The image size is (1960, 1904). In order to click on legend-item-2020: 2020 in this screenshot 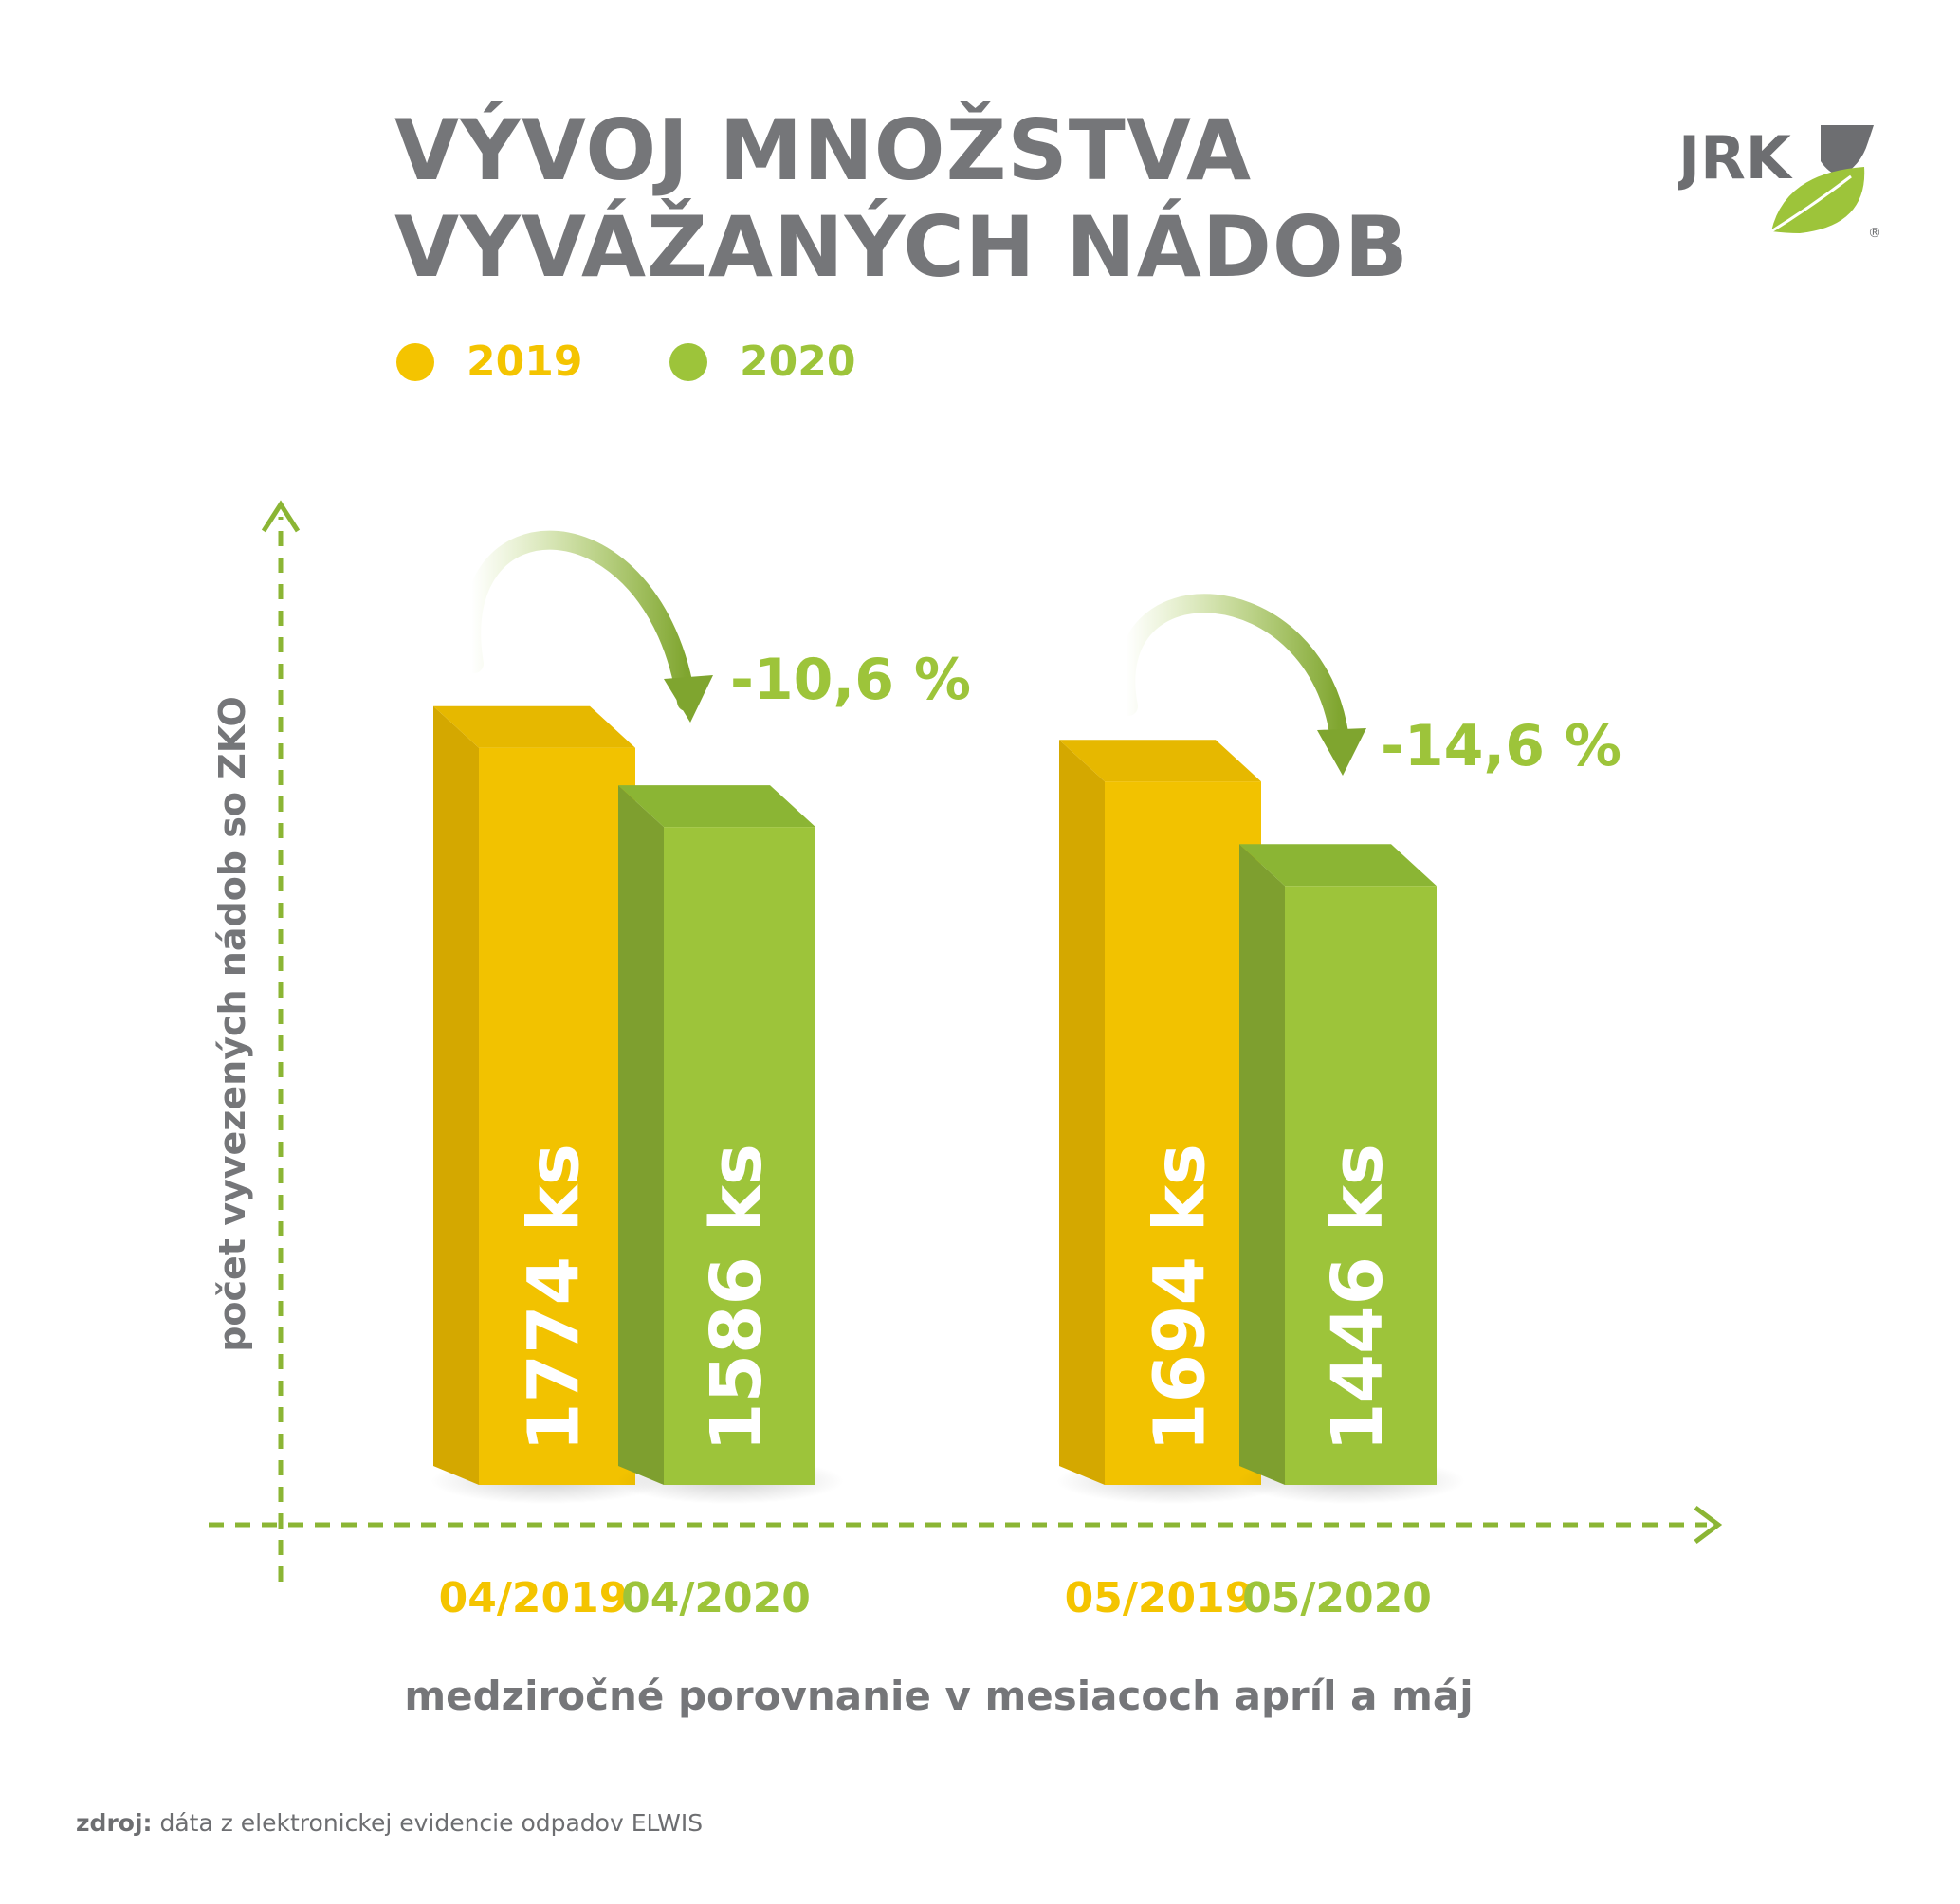, I will do `click(762, 362)`.